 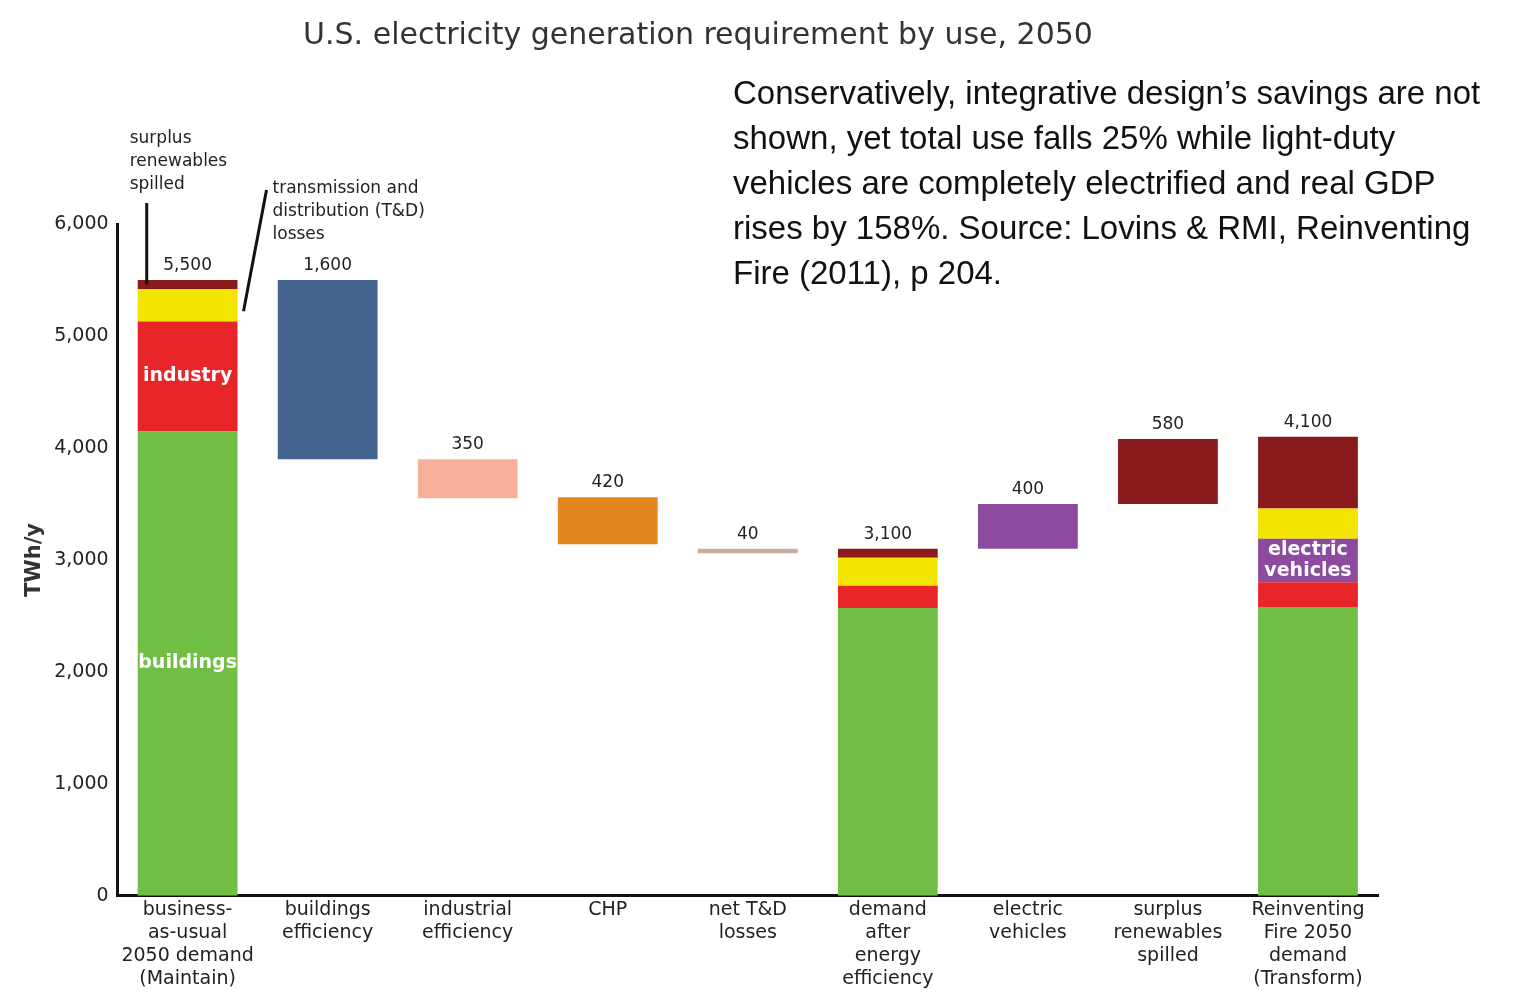 What do you see at coordinates (1308, 420) in the screenshot?
I see `total-label: 4,100` at bounding box center [1308, 420].